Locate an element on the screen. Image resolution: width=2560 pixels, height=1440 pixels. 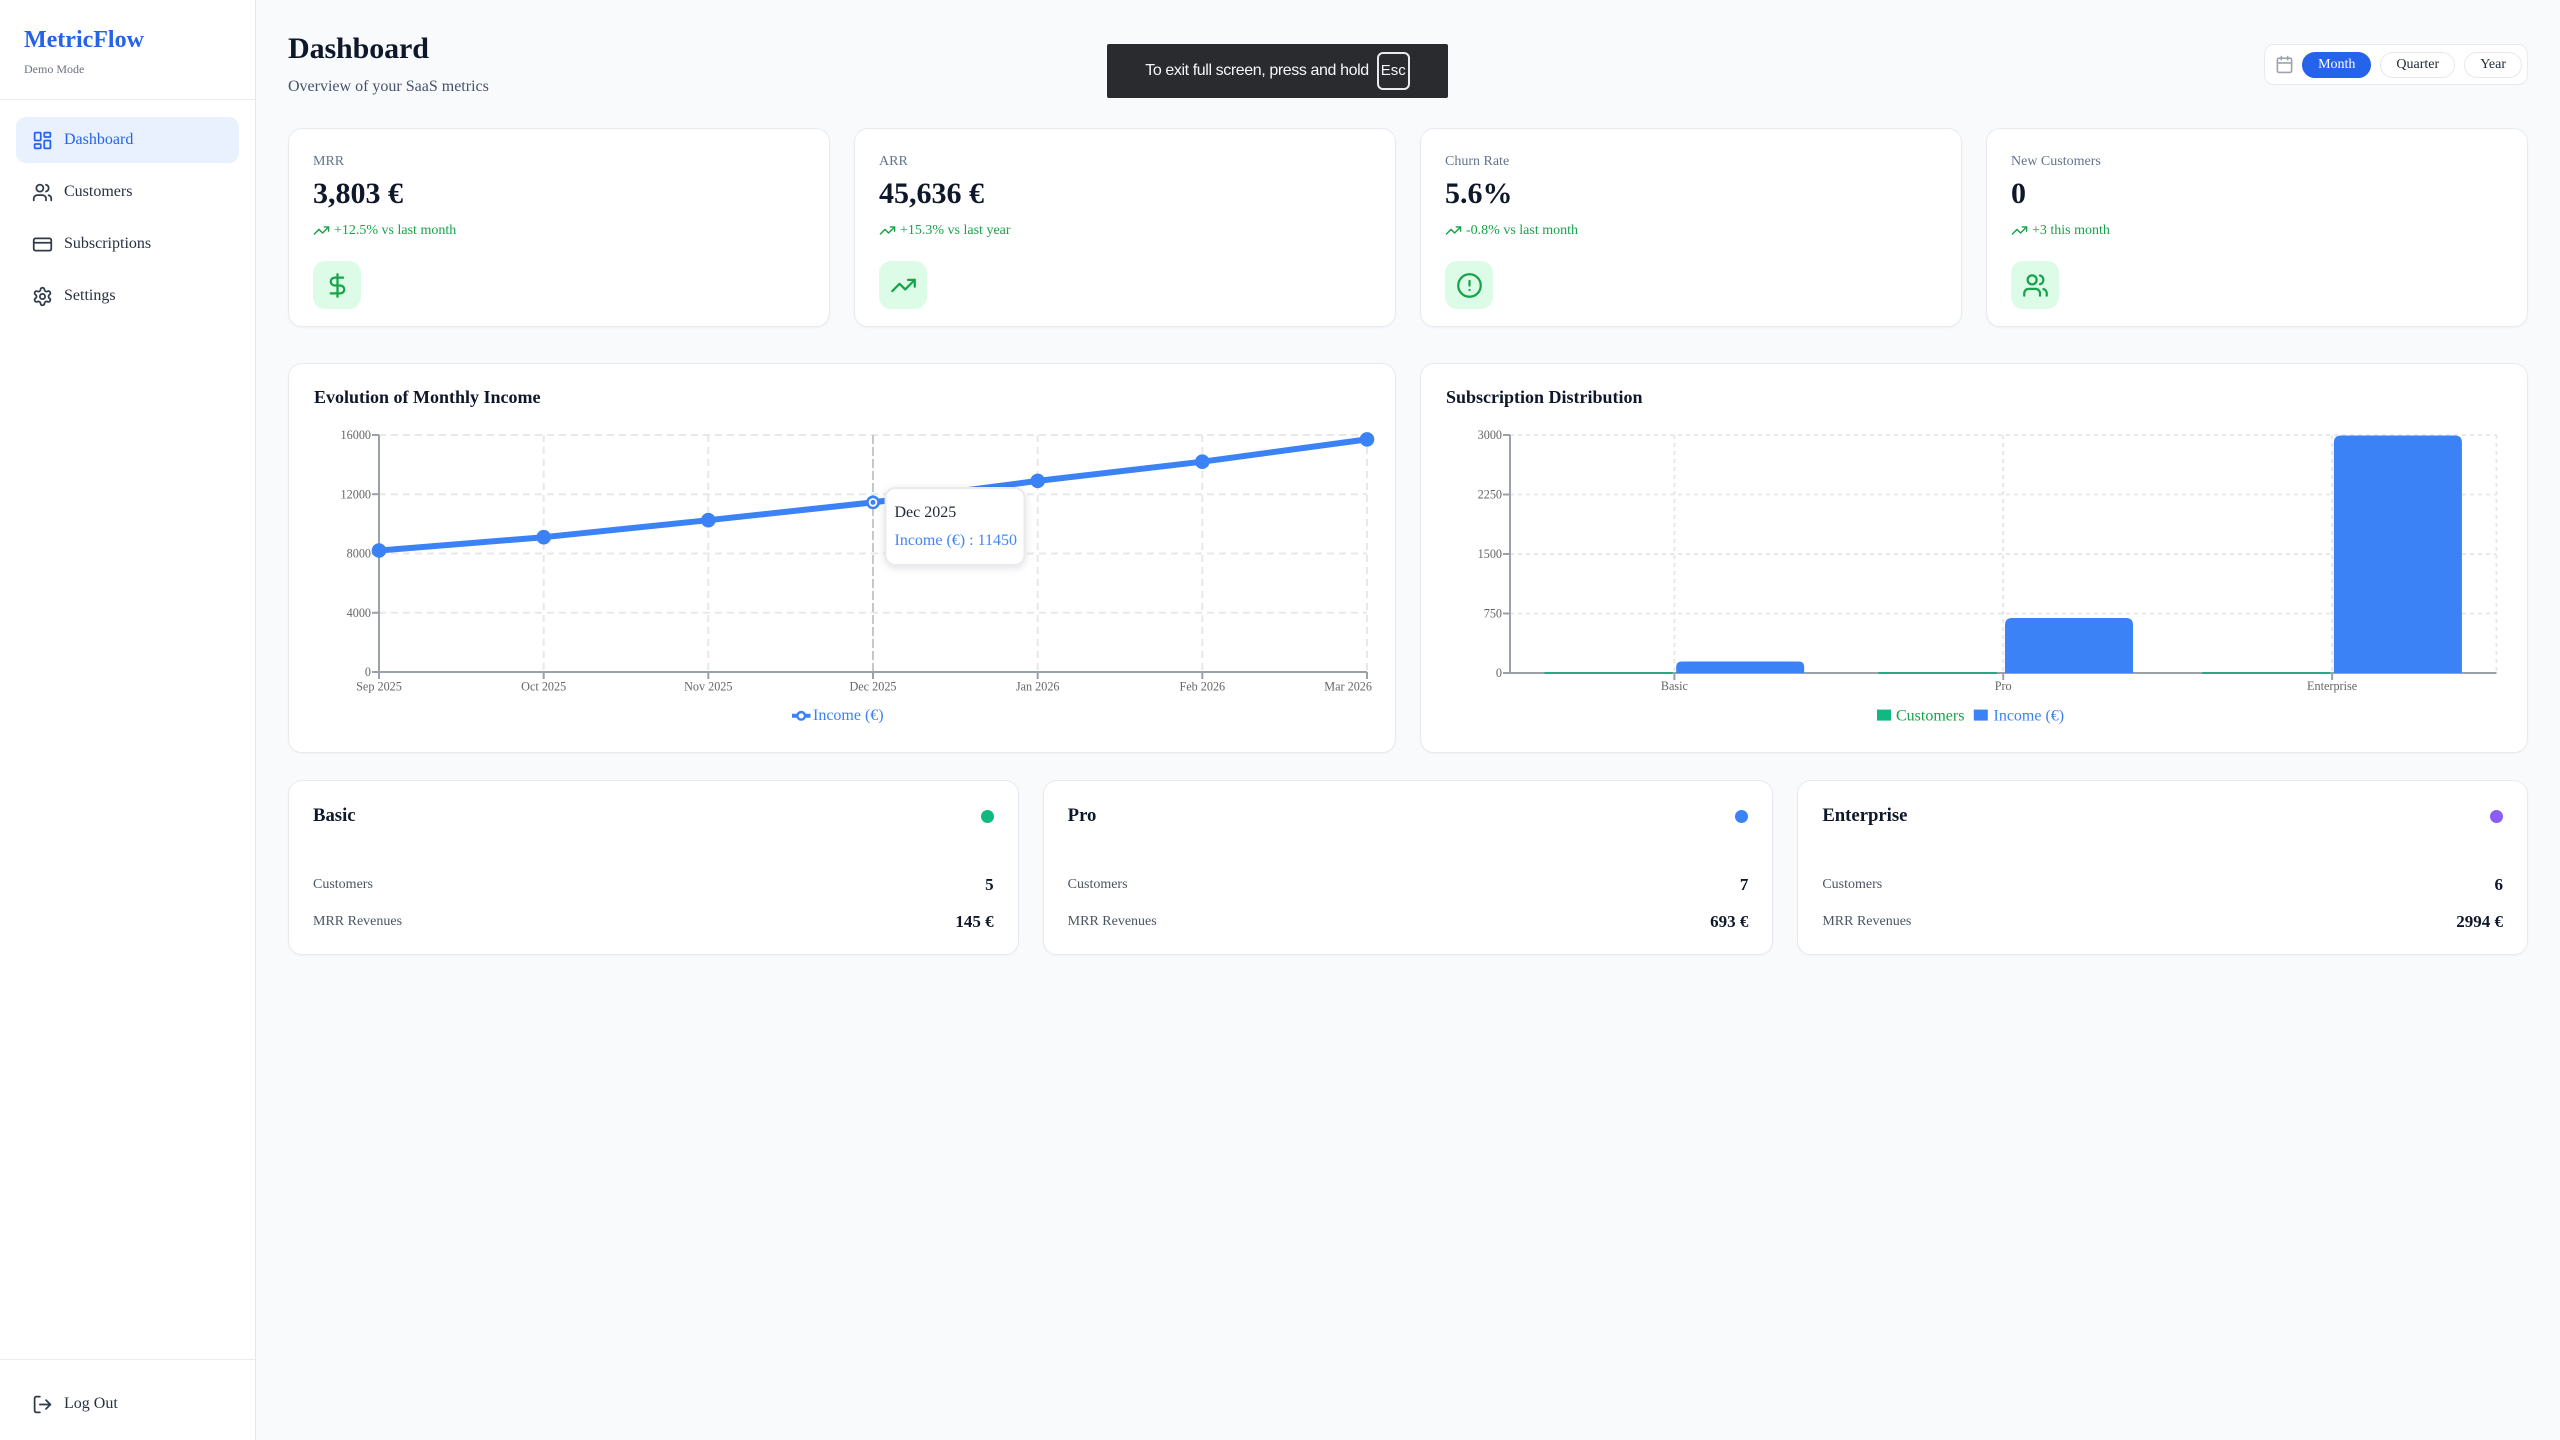
svg-text: Nov 2025 is located at coordinates (708, 687).